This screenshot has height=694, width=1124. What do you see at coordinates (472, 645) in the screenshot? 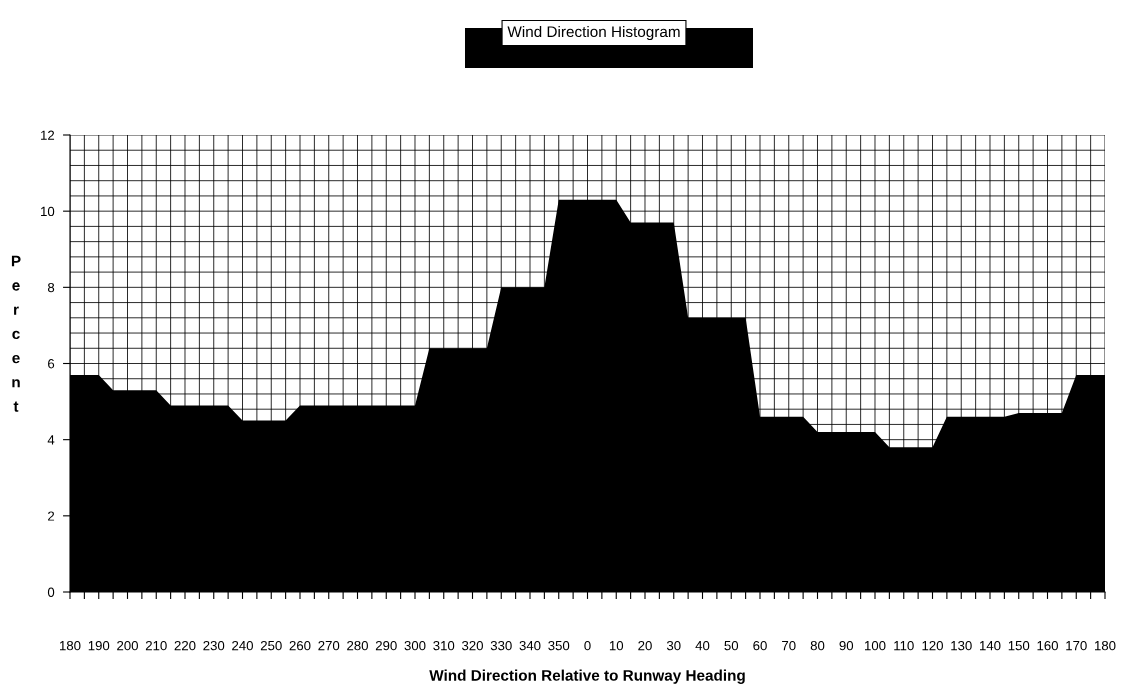
I see `x-tick-label: 320` at bounding box center [472, 645].